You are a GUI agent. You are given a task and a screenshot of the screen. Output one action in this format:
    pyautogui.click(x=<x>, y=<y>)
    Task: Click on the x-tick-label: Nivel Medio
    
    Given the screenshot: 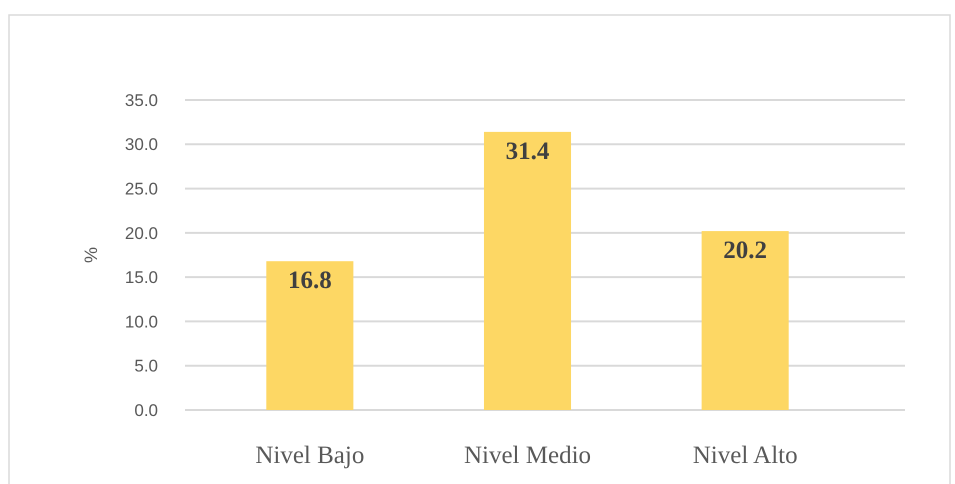 What is the action you would take?
    pyautogui.click(x=528, y=455)
    